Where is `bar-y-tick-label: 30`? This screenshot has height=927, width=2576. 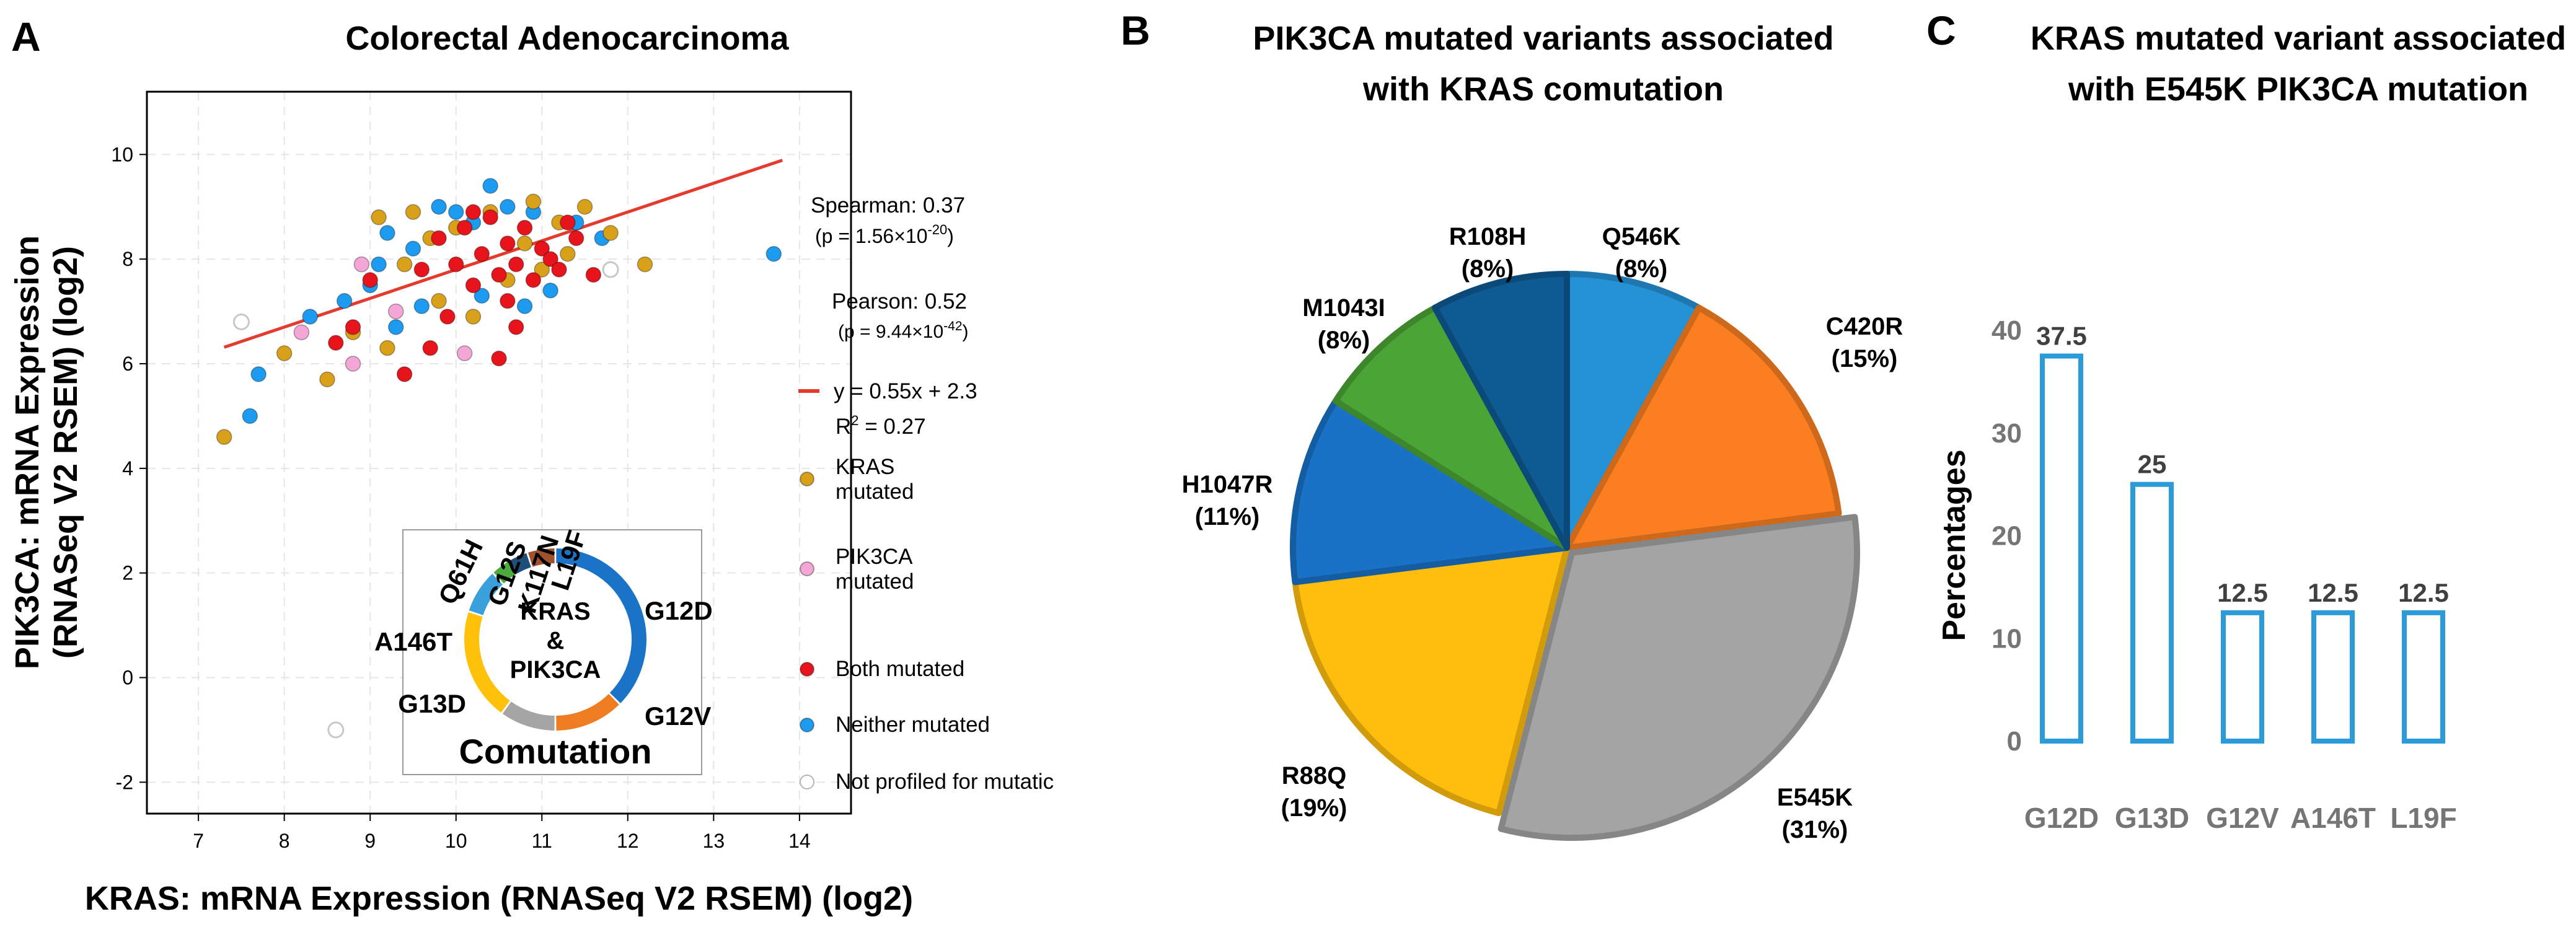
bar-y-tick-label: 30 is located at coordinates (2007, 433).